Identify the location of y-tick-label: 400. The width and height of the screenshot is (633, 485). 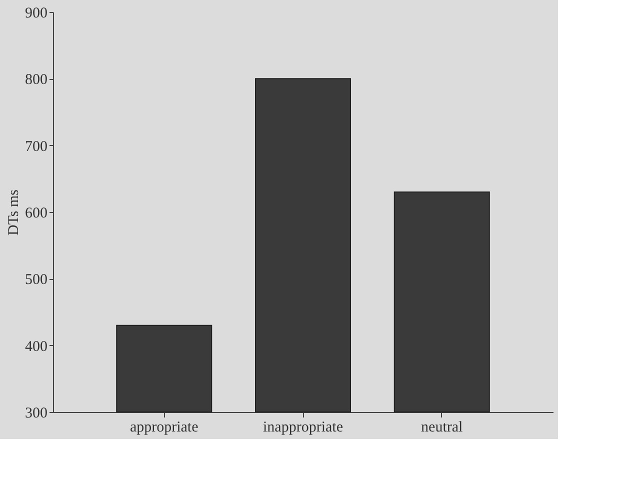
(36, 346).